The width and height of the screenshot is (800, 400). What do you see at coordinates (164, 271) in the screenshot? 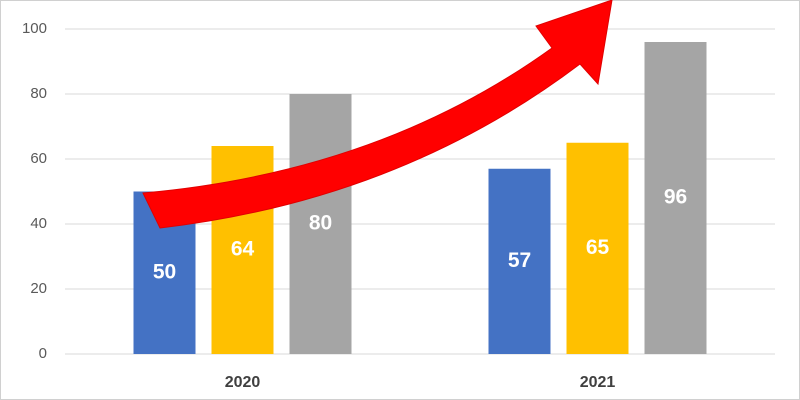
I see `value-label: 50` at bounding box center [164, 271].